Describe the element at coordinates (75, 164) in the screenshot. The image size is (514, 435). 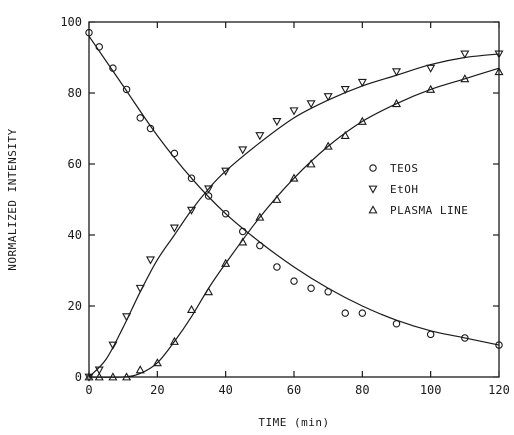
I see `y-tick-label: 60` at that location.